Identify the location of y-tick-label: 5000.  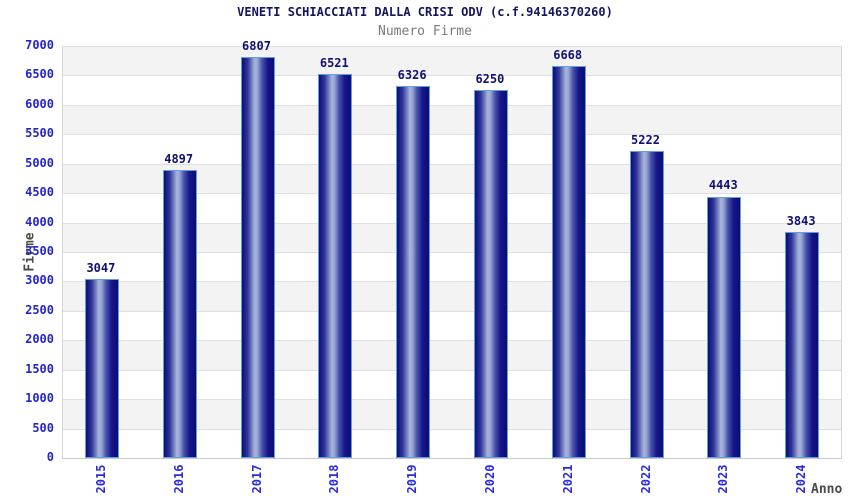
(39, 162).